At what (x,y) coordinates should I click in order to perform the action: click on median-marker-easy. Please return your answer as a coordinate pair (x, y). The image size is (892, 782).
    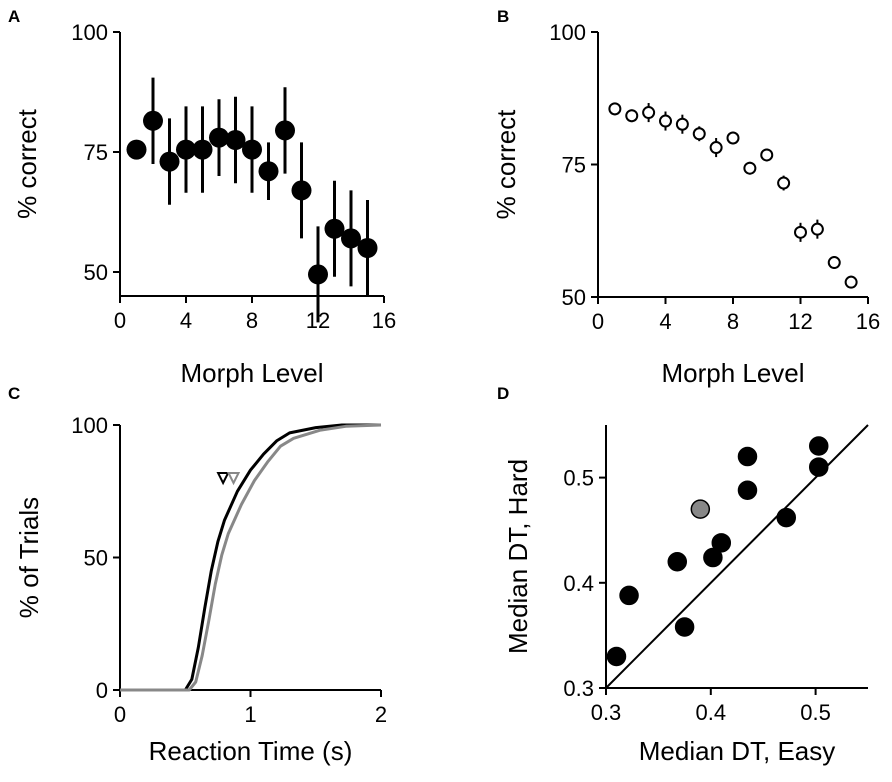
    Looking at the image, I should click on (223, 479).